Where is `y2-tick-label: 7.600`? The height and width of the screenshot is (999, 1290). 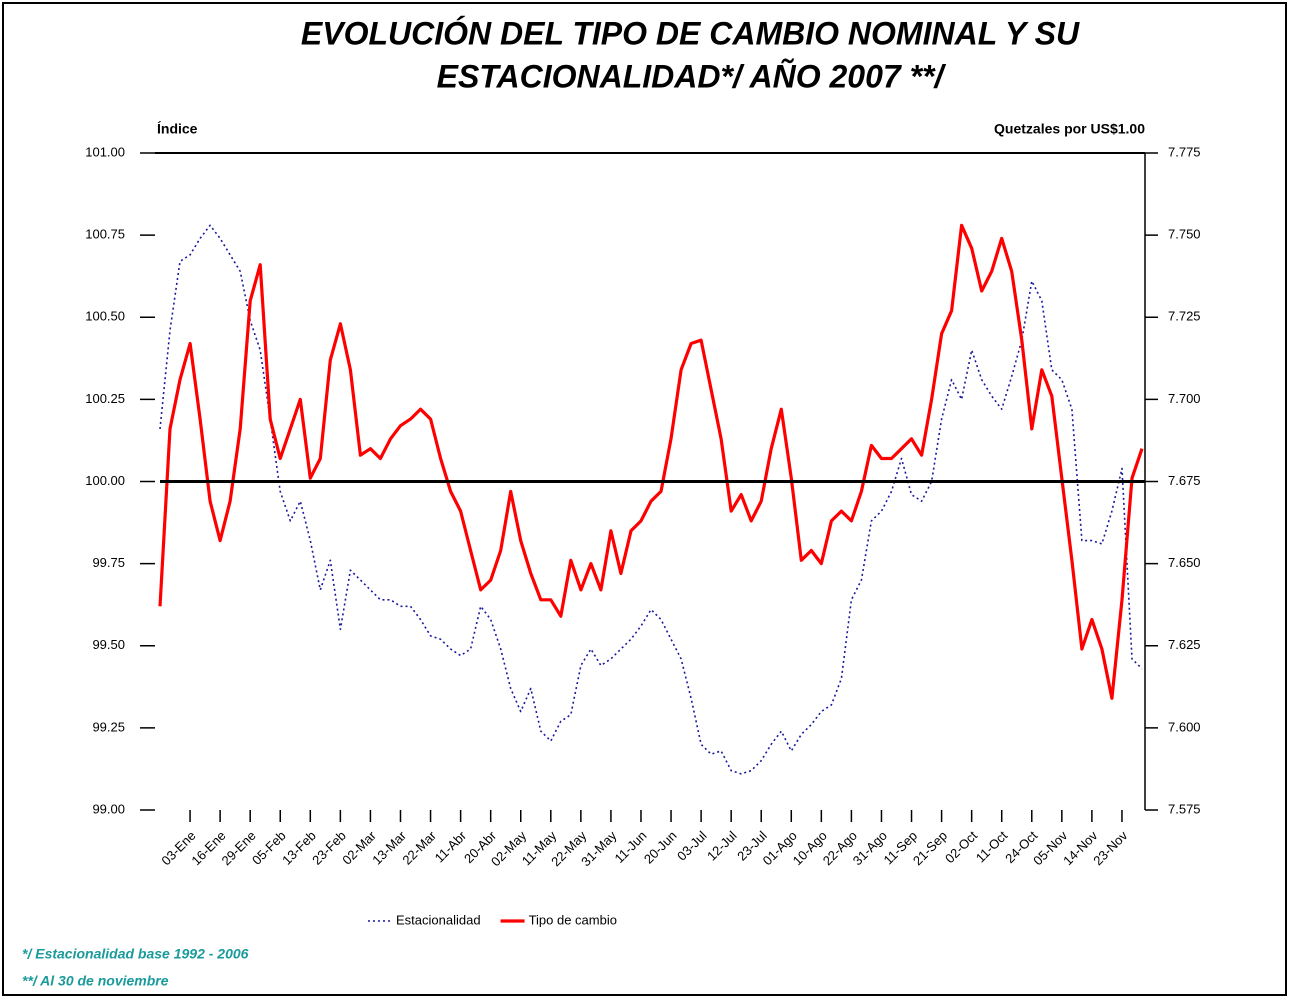 y2-tick-label: 7.600 is located at coordinates (1184, 726).